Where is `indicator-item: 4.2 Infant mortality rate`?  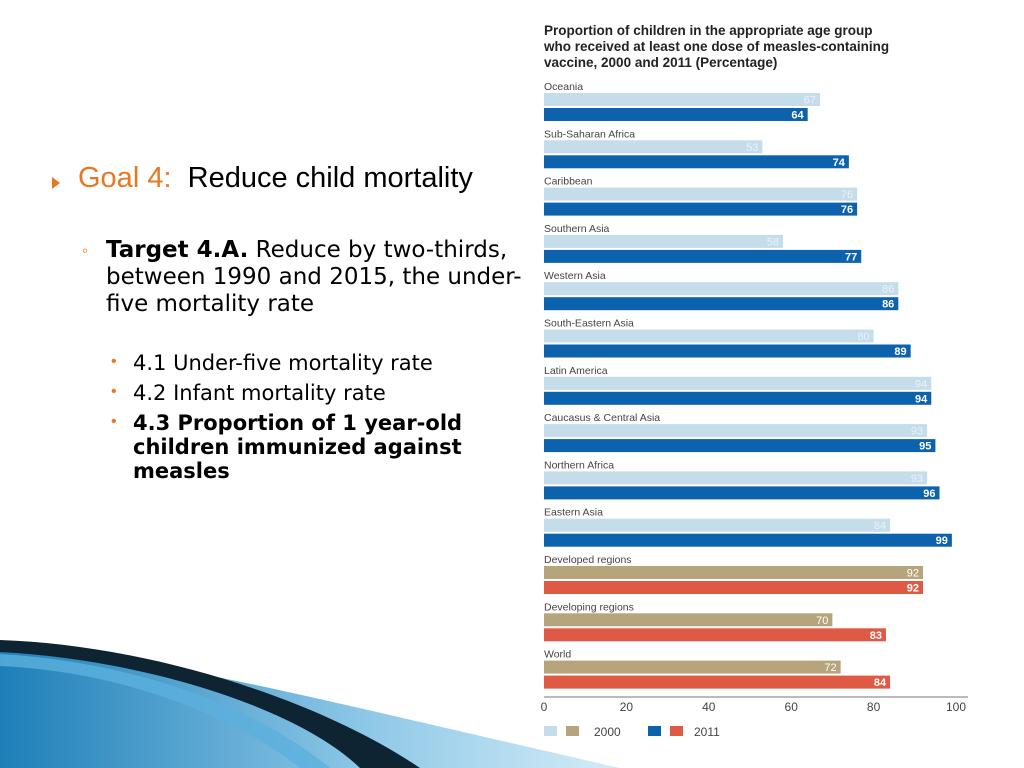
indicator-item: 4.2 Infant mortality rate is located at coordinates (259, 393).